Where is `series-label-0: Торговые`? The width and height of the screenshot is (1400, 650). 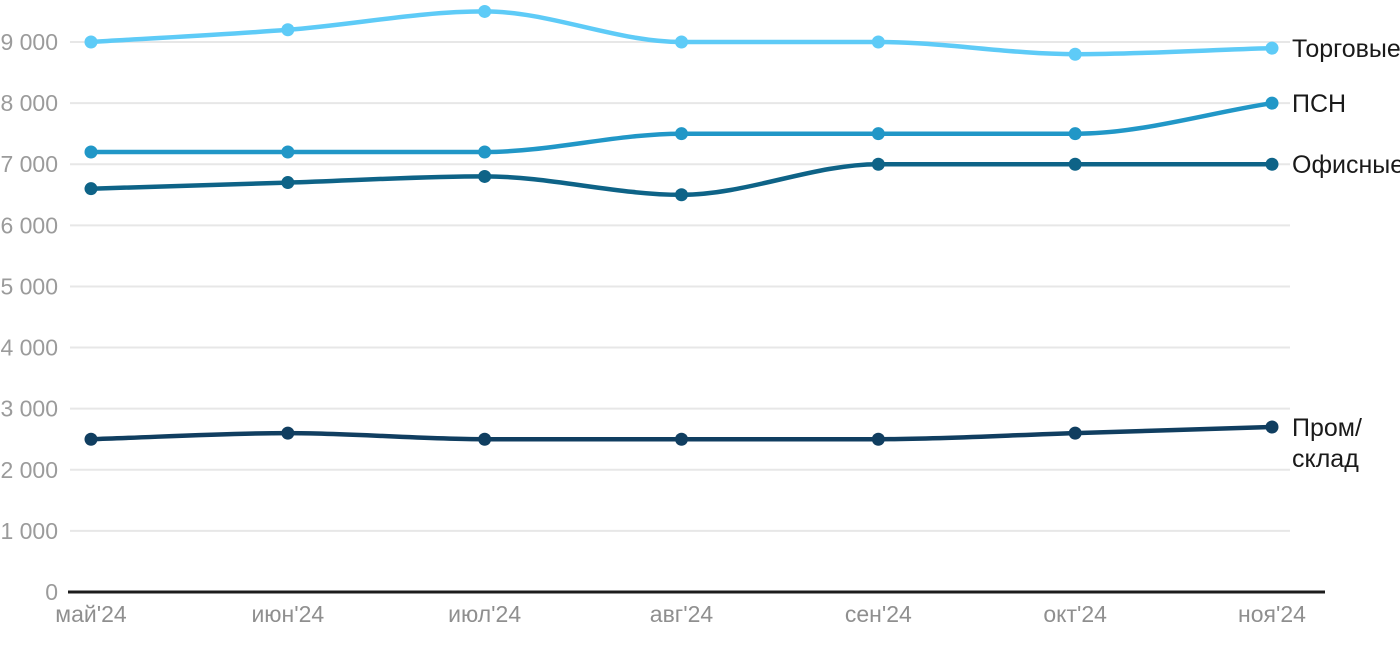 series-label-0: Торговые is located at coordinates (1346, 49).